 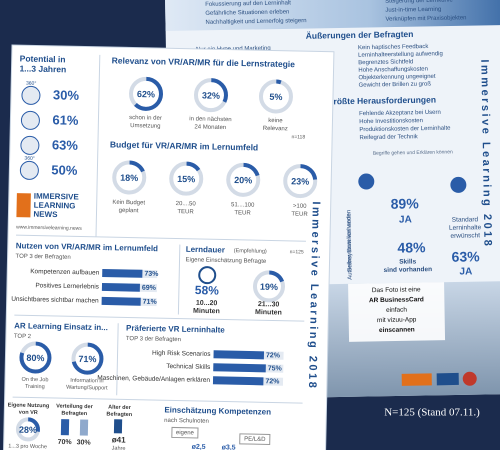 I want to click on label: Umsetzung, so click(x=145, y=126).